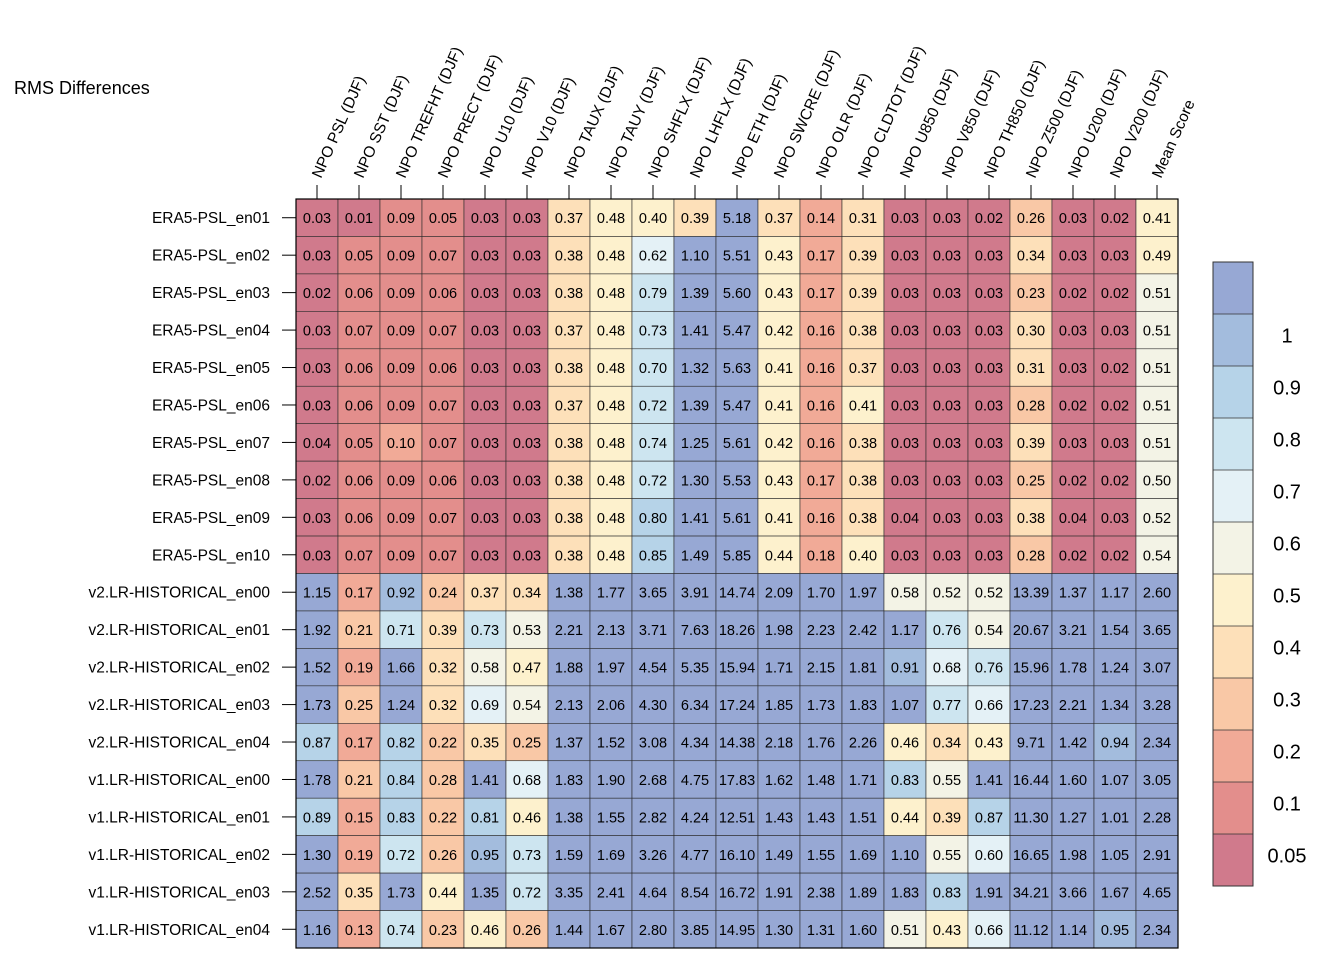 Image resolution: width=1325 pixels, height=980 pixels. Describe the element at coordinates (695, 631) in the screenshot. I see `cell-value-label: 7.63` at that location.